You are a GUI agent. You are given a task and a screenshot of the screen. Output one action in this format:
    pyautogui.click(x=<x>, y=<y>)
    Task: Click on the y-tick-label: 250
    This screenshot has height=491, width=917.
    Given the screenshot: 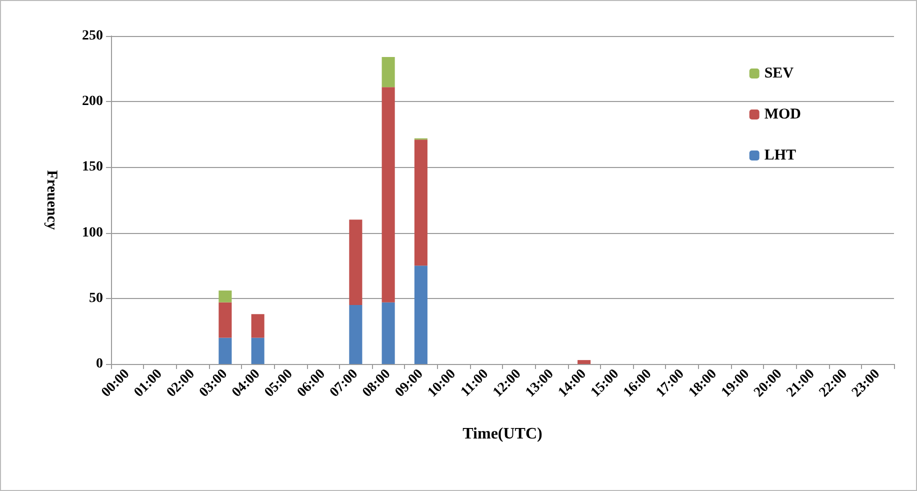 What is the action you would take?
    pyautogui.click(x=92, y=36)
    